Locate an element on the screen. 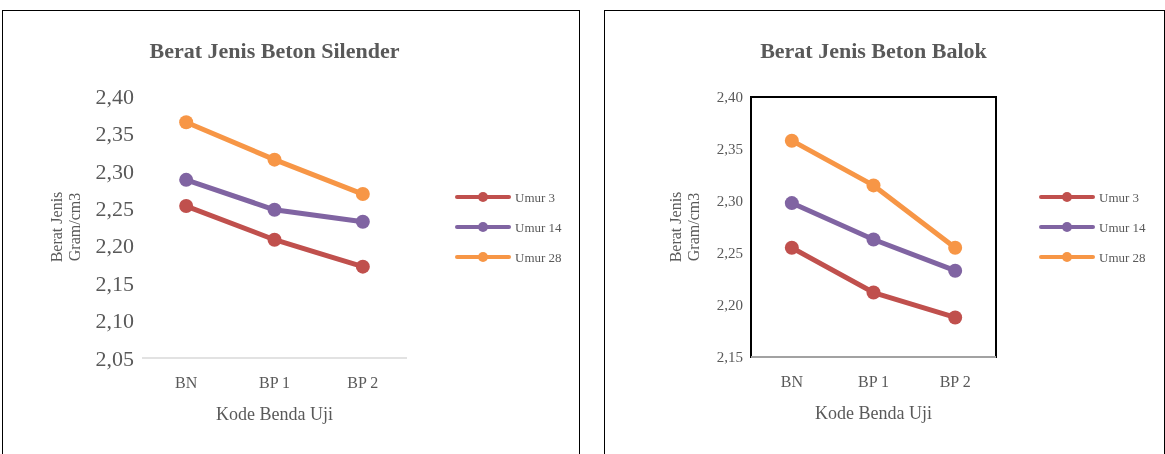  chart-title: Berat Jenis Beton Balok is located at coordinates (874, 50).